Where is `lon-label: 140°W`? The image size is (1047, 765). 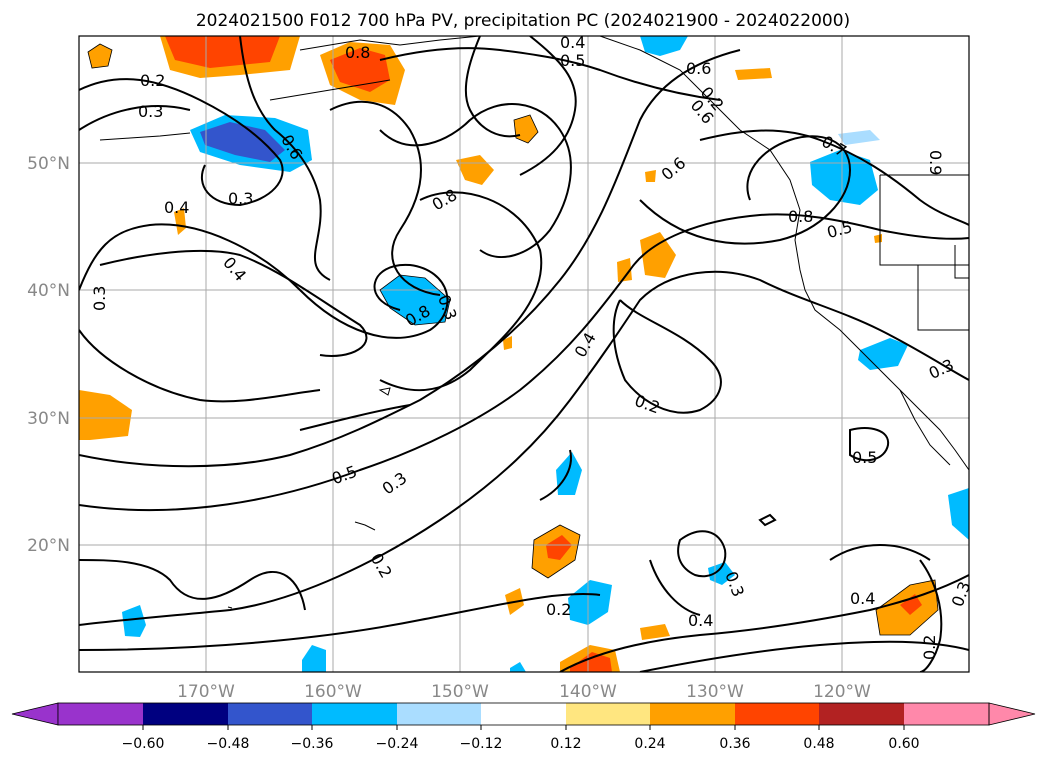
lon-label: 140°W is located at coordinates (588, 692).